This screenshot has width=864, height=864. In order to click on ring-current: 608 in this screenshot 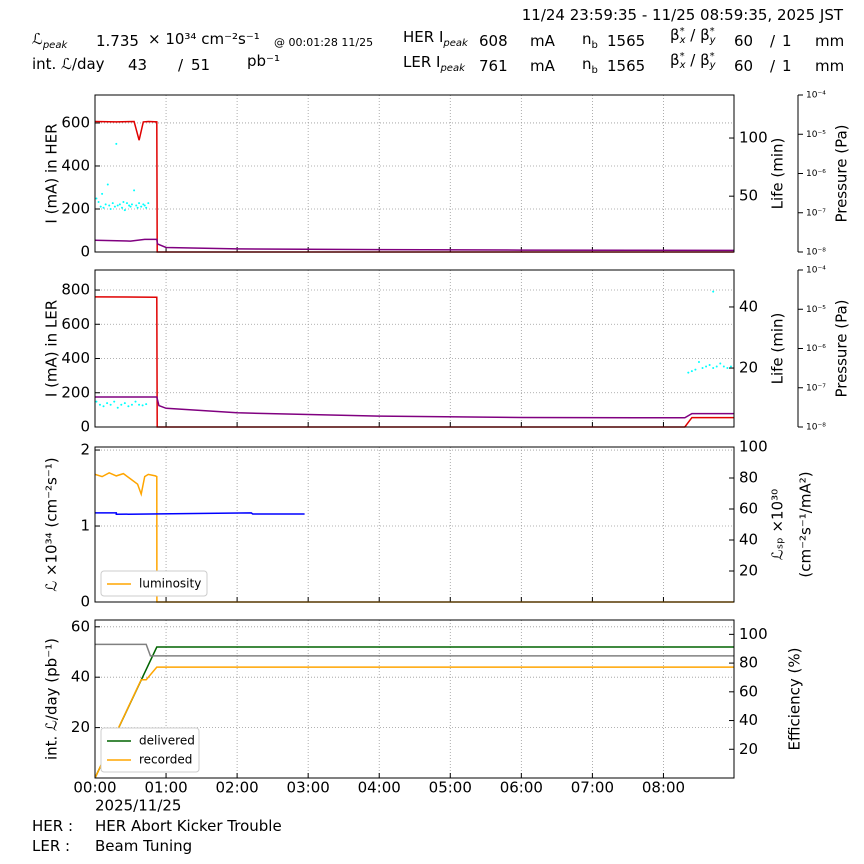, I will do `click(493, 41)`.